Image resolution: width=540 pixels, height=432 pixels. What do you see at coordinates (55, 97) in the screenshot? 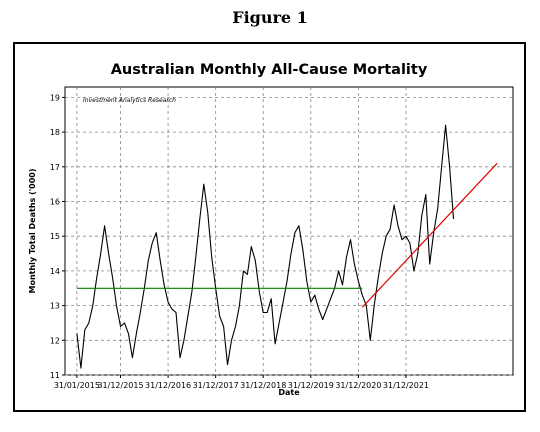
I see `y-tick-label: 19` at bounding box center [55, 97].